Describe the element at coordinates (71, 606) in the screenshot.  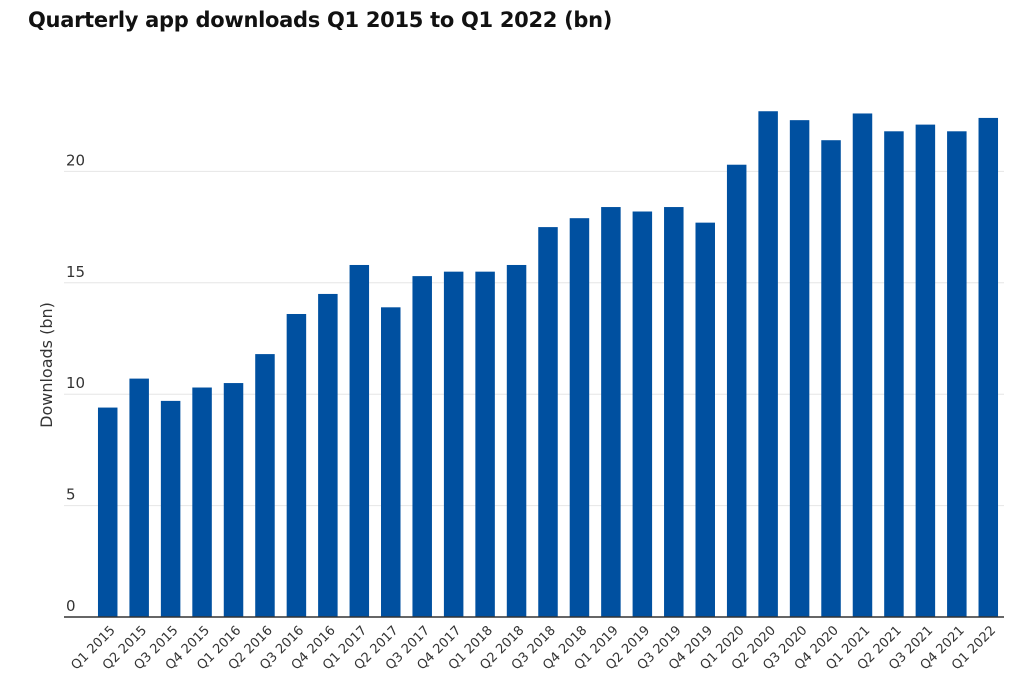
I see `y-tick-label: 0` at that location.